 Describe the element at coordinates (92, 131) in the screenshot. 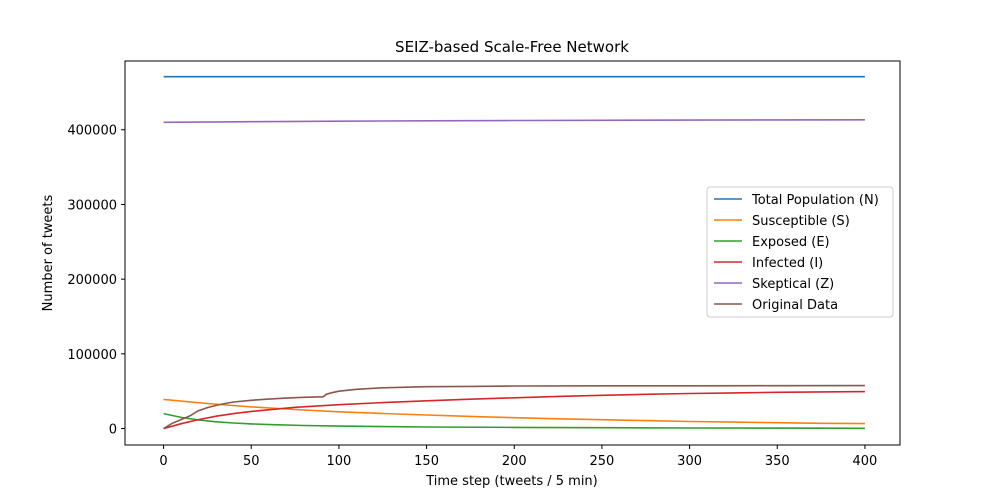

I see `y-tick-label: 400000` at that location.